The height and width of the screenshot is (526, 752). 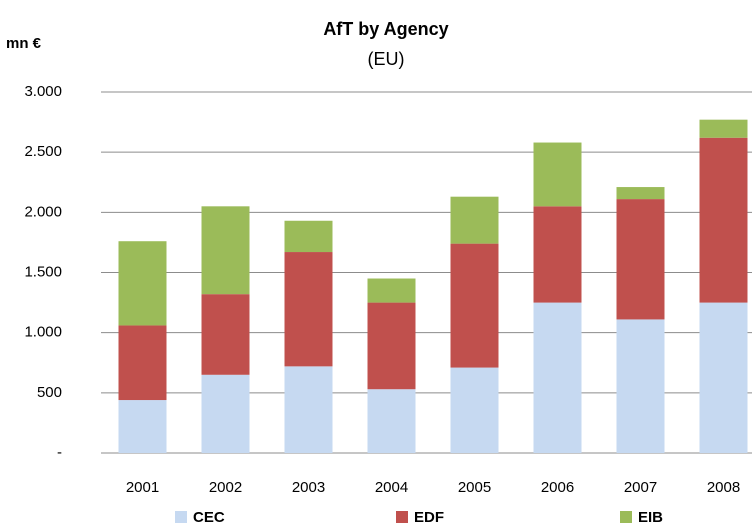 What do you see at coordinates (308, 487) in the screenshot?
I see `x-tick-label: 2003` at bounding box center [308, 487].